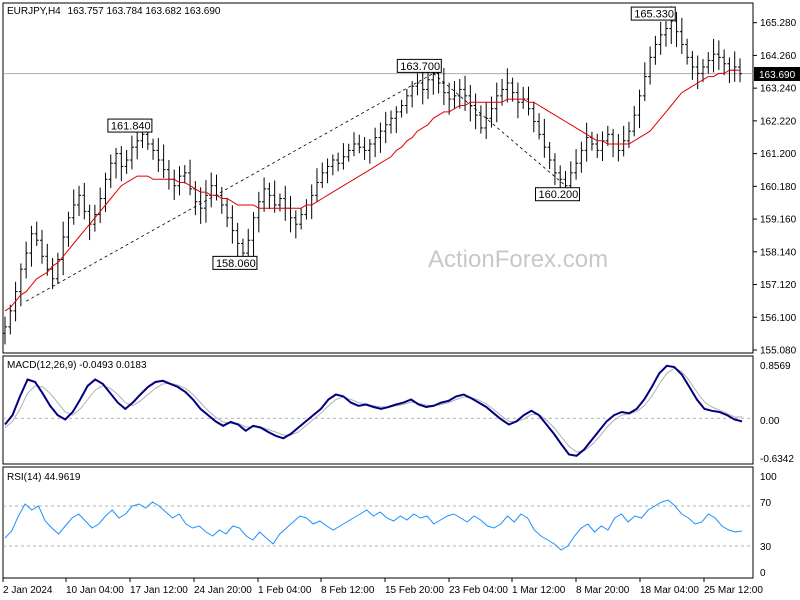 The image size is (800, 600). Describe the element at coordinates (95, 590) in the screenshot. I see `x-tick-label: 10 Jan 04:00` at that location.